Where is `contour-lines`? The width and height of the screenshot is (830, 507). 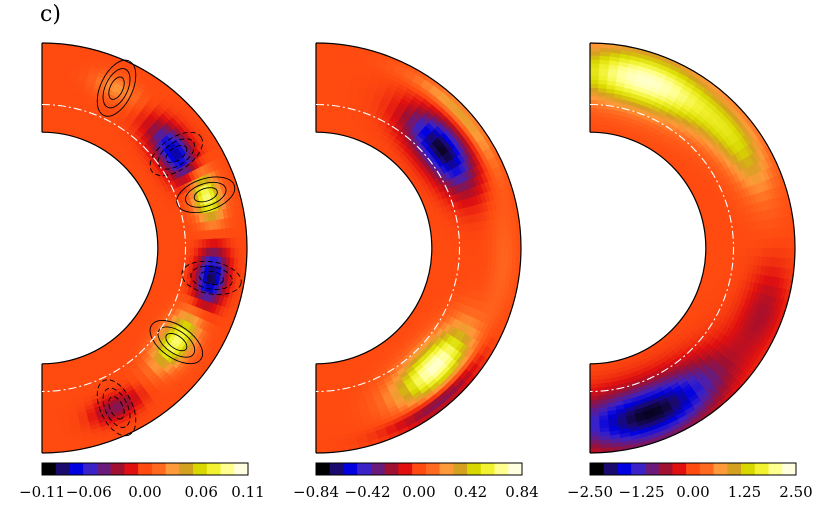
contour-lines is located at coordinates (169, 248).